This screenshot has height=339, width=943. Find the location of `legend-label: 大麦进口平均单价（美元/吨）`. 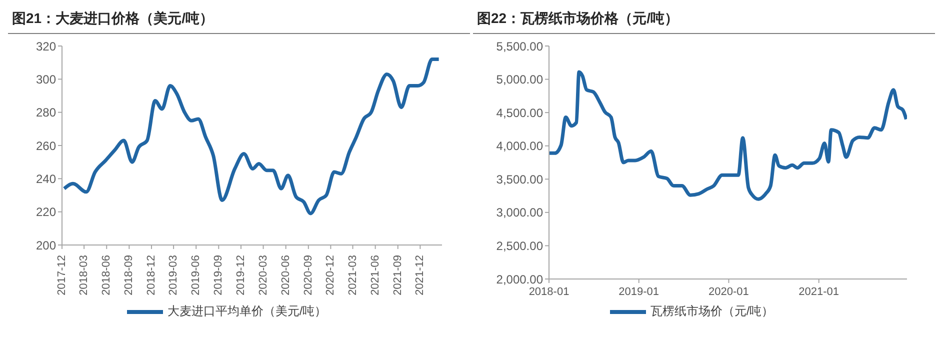

legend-label: 大麦进口平均单价（美元/吨） is located at coordinates (247, 311).